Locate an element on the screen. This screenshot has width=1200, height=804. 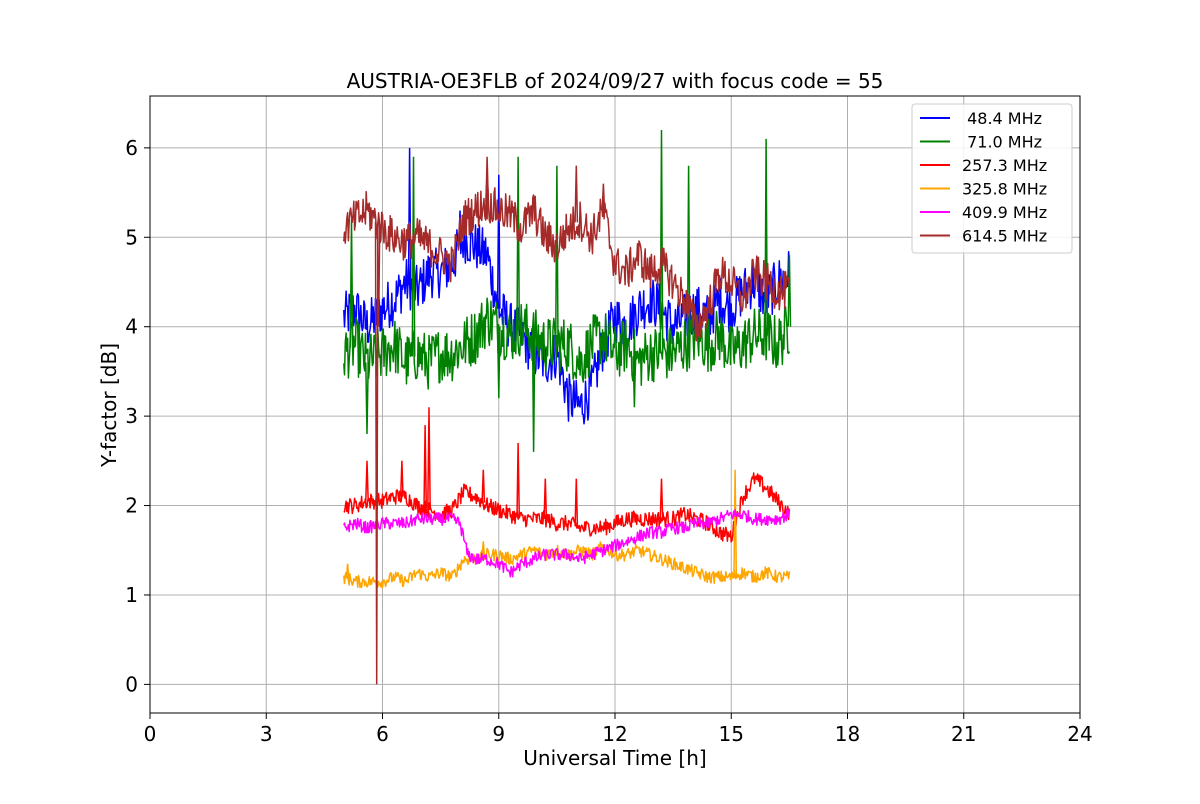
y-tick-label: 0 is located at coordinates (131, 684).